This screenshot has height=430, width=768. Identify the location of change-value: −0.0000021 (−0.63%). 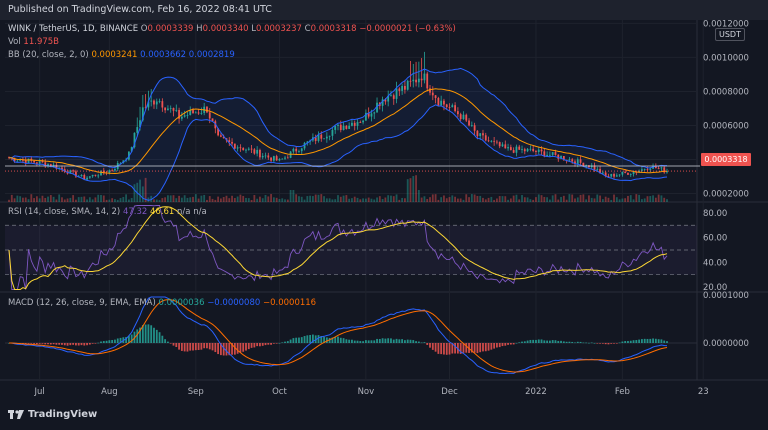
(407, 29).